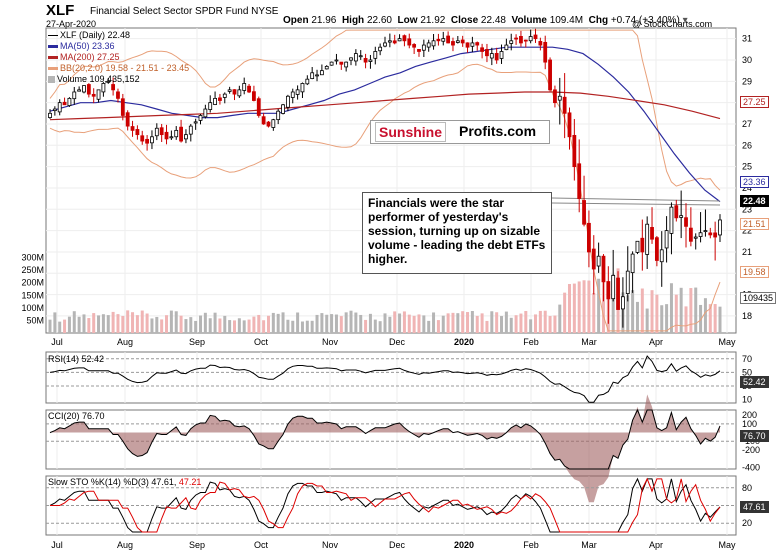 The width and height of the screenshot is (780, 552). What do you see at coordinates (636, 204) in the screenshot?
I see `annotation-pointer` at bounding box center [636, 204].